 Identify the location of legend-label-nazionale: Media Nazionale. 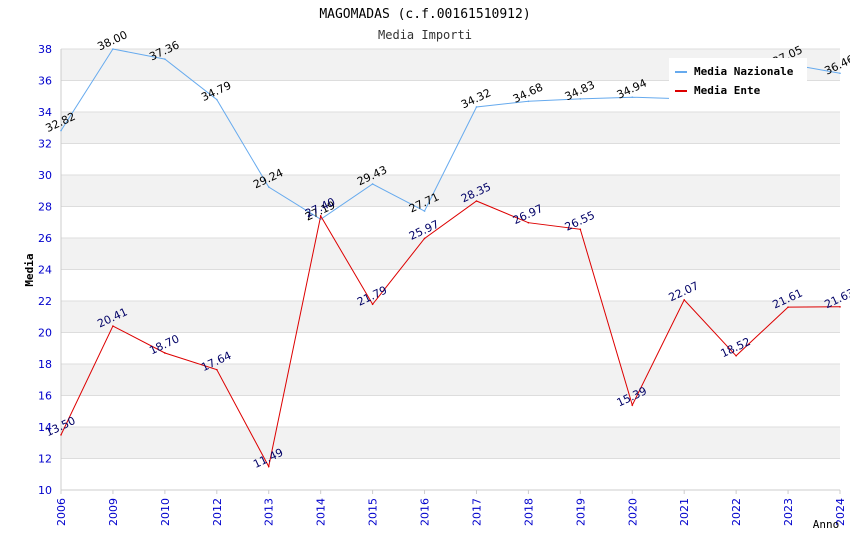
(744, 71).